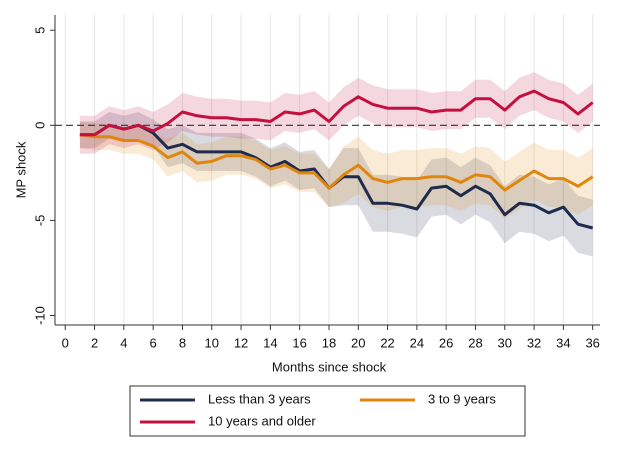 The width and height of the screenshot is (618, 456). Describe the element at coordinates (462, 398) in the screenshot. I see `legend-label: 3 to 9 years` at that location.